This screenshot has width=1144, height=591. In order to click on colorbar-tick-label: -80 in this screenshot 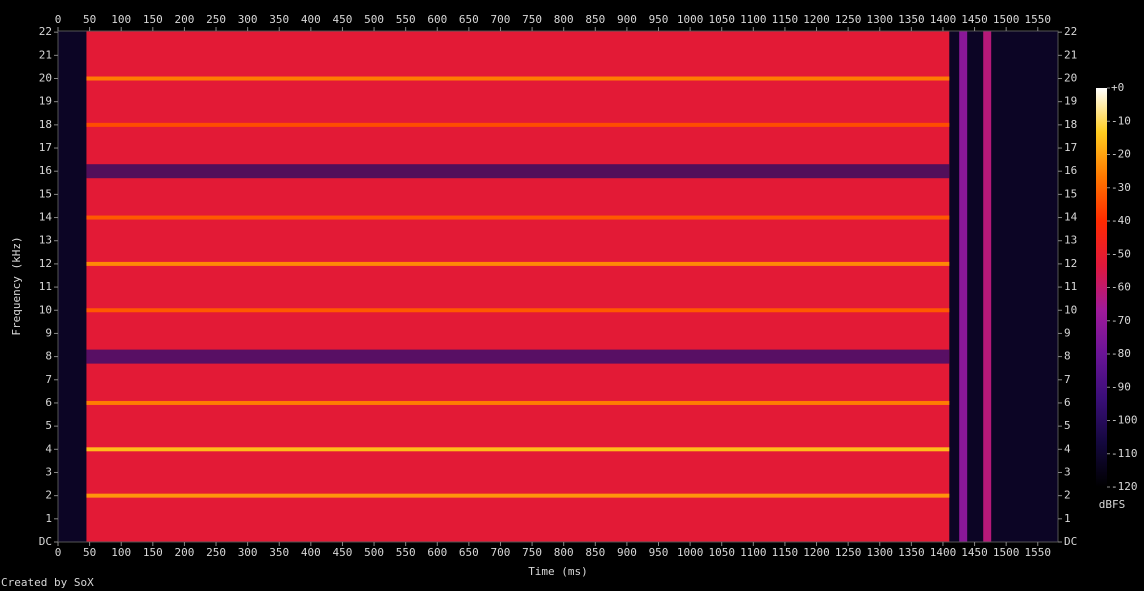, I will do `click(1121, 353)`.